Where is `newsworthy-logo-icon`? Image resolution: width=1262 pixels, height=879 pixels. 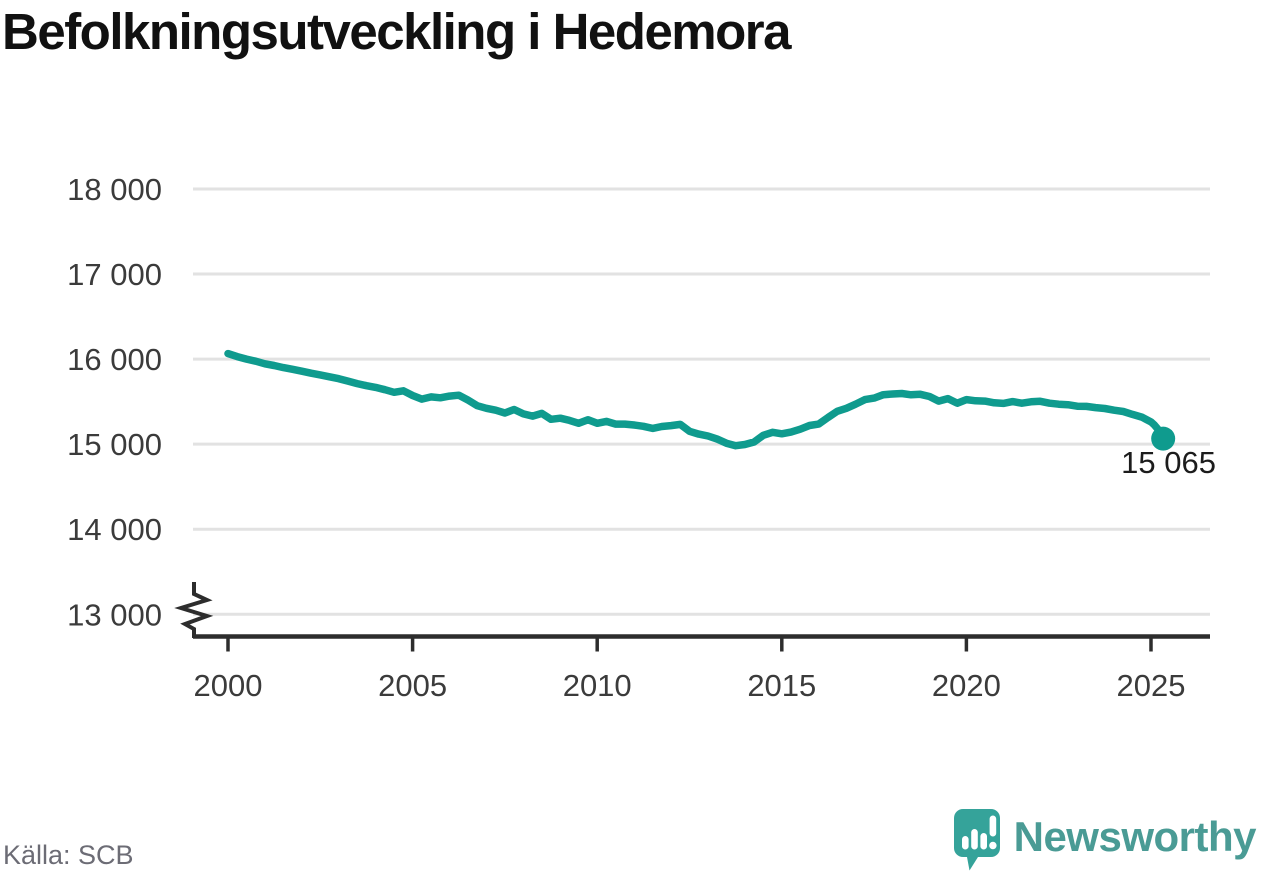 newsworthy-logo-icon is located at coordinates (976, 840).